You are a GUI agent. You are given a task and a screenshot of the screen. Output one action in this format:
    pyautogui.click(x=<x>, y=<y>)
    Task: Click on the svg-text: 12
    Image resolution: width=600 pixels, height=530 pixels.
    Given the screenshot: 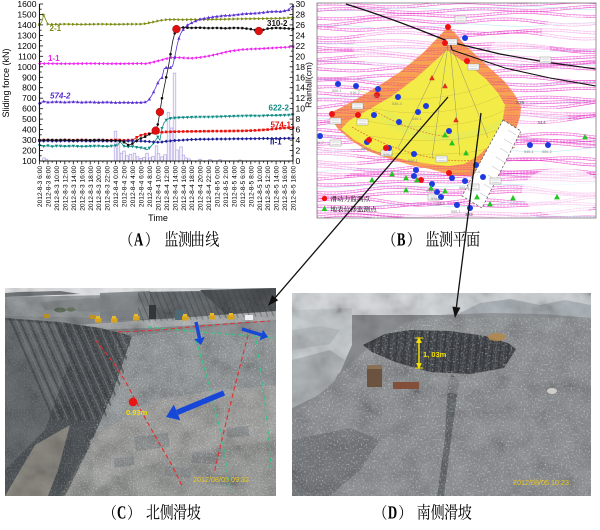 What is the action you would take?
    pyautogui.click(x=301, y=98)
    